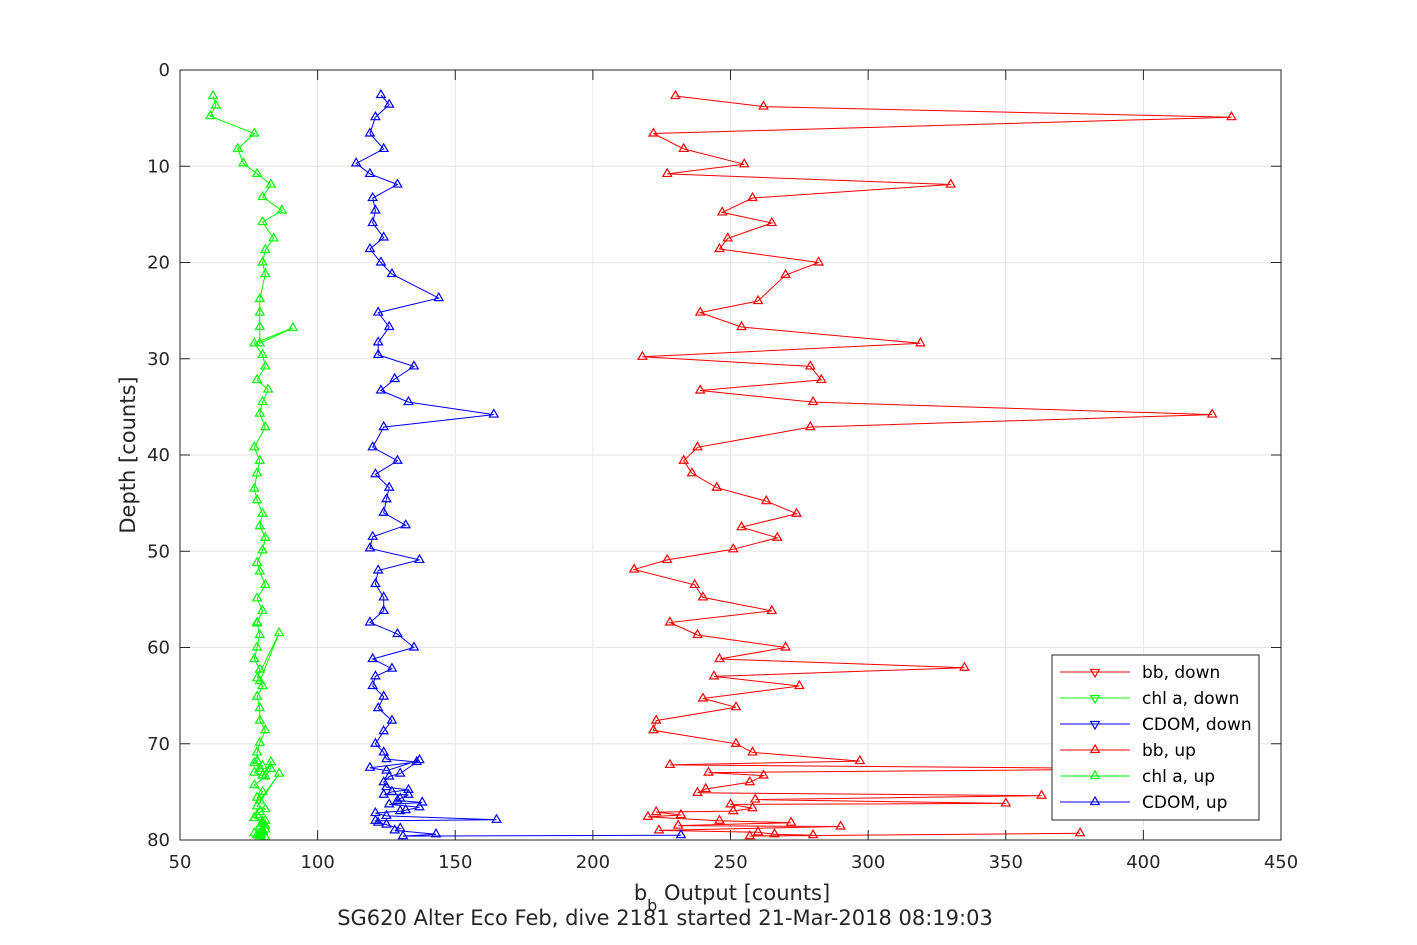 The image size is (1417, 945). I want to click on x-tick-label: 100, so click(317, 862).